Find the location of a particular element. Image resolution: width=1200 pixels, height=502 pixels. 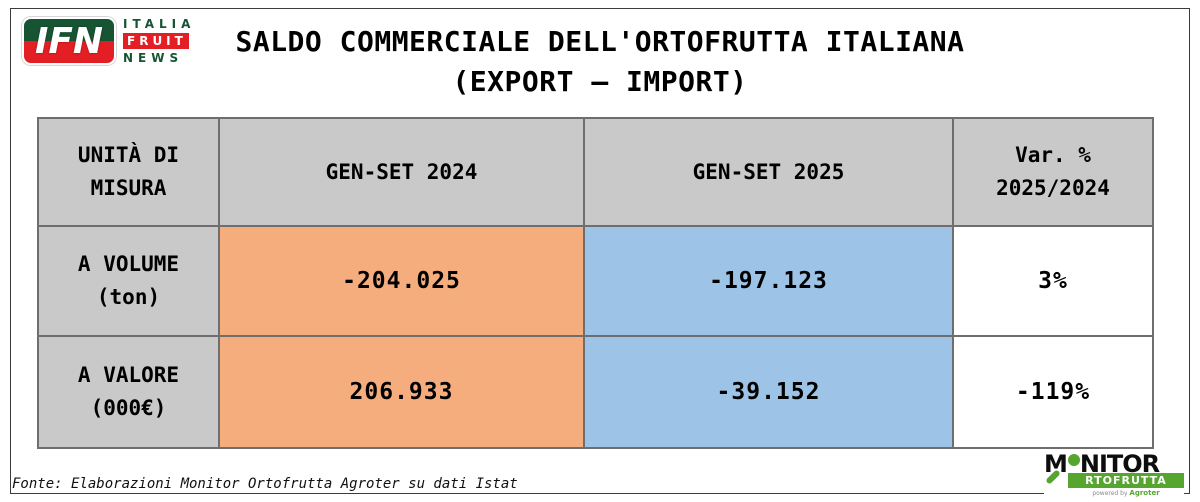

cell-volume-var: 3% is located at coordinates (1053, 281).